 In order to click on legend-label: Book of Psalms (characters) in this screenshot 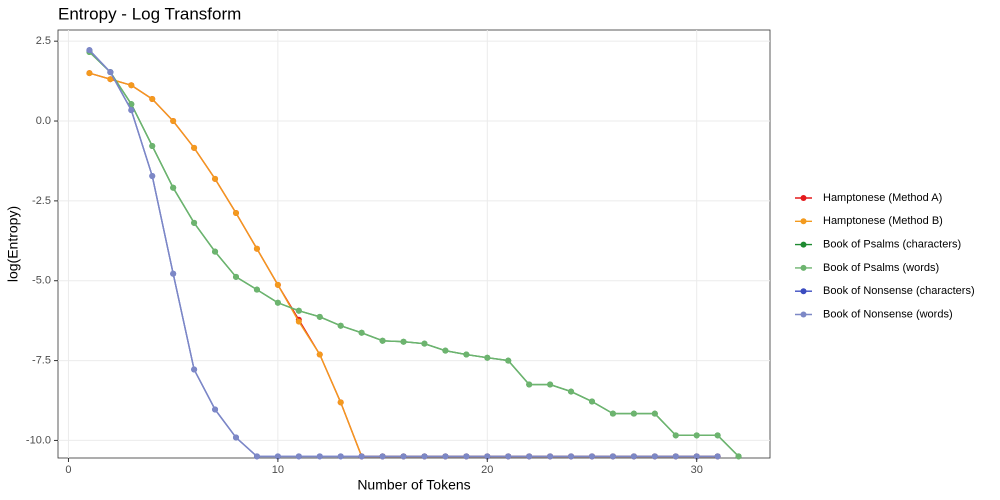, I will do `click(892, 245)`.